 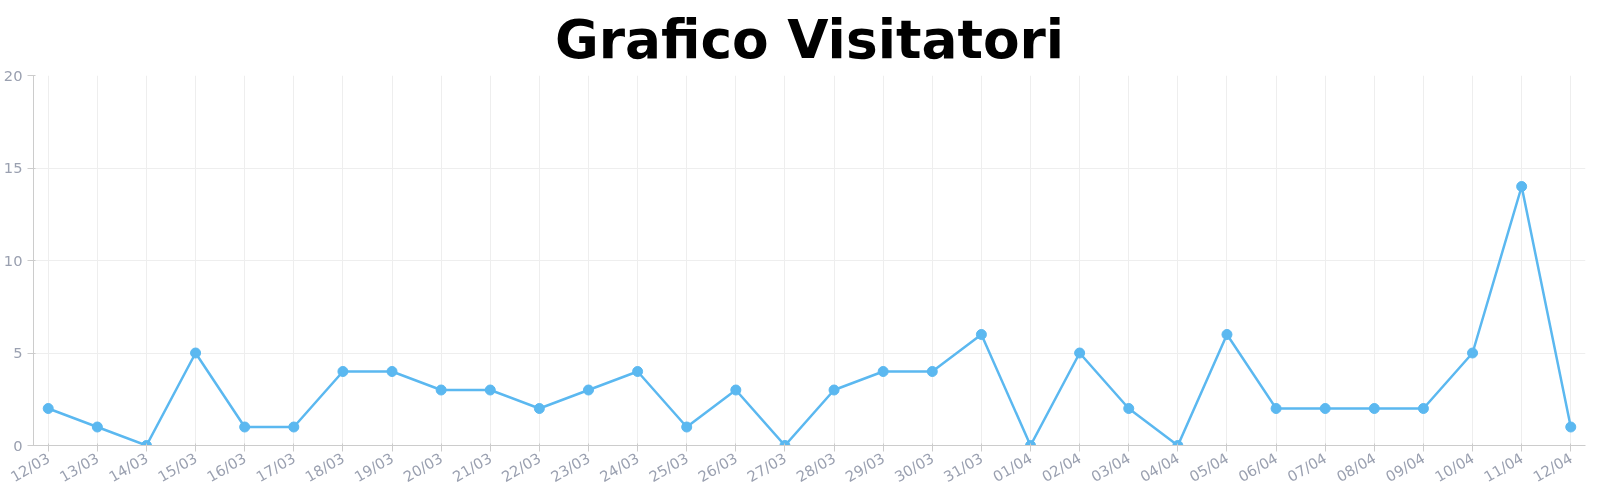 I want to click on y-tick-label: 20, so click(x=13, y=75).